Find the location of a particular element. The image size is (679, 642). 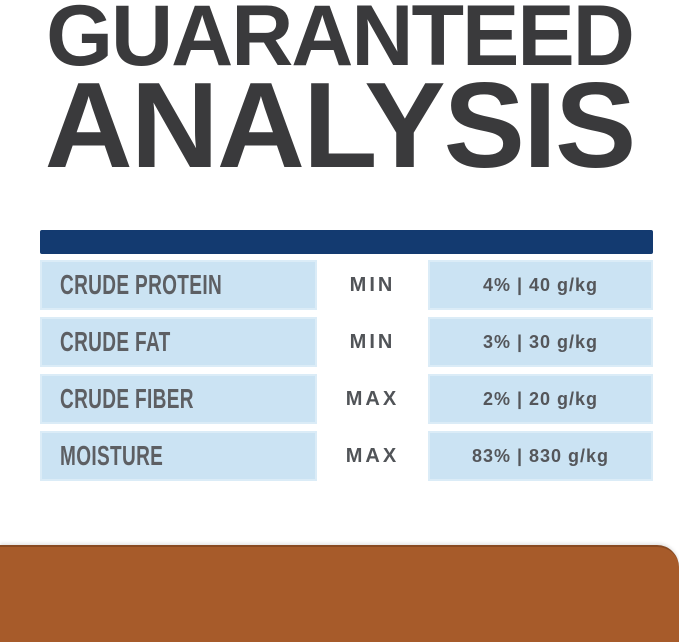

table-row-crude-protein: CRUDE PROTEIN MIN 4% | 40 g/kg is located at coordinates (346, 285).